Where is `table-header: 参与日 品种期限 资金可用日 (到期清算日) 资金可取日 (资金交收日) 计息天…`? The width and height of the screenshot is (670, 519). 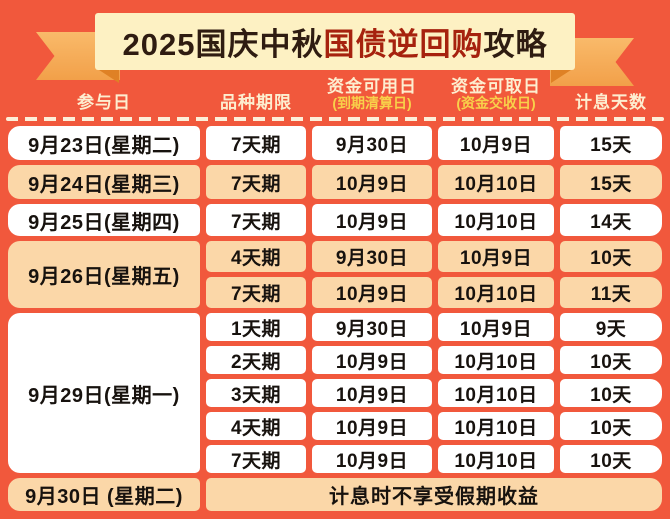 table-header: 参与日 品种期限 资金可用日 (到期清算日) 资金可取日 (资金交收日) 计息天… is located at coordinates (335, 91).